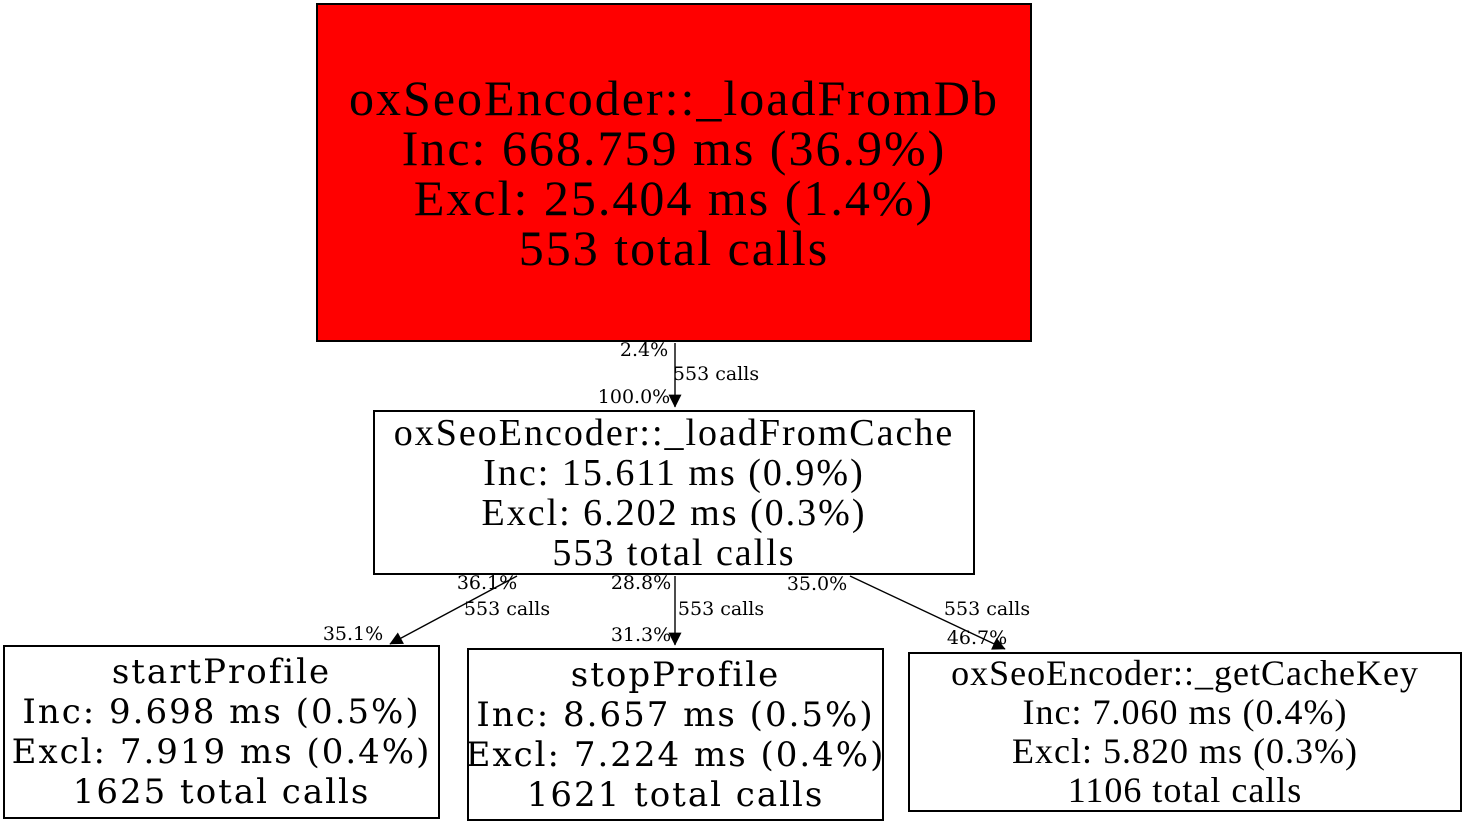 This screenshot has height=827, width=1468. Describe the element at coordinates (641, 583) in the screenshot. I see `edge-source-percent-label: 28.8%` at that location.